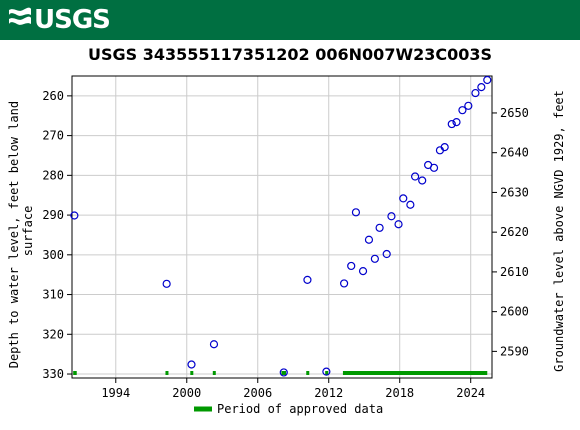 The height and width of the screenshot is (430, 580). I want to click on y-left-tick-label: 300, so click(53, 255).